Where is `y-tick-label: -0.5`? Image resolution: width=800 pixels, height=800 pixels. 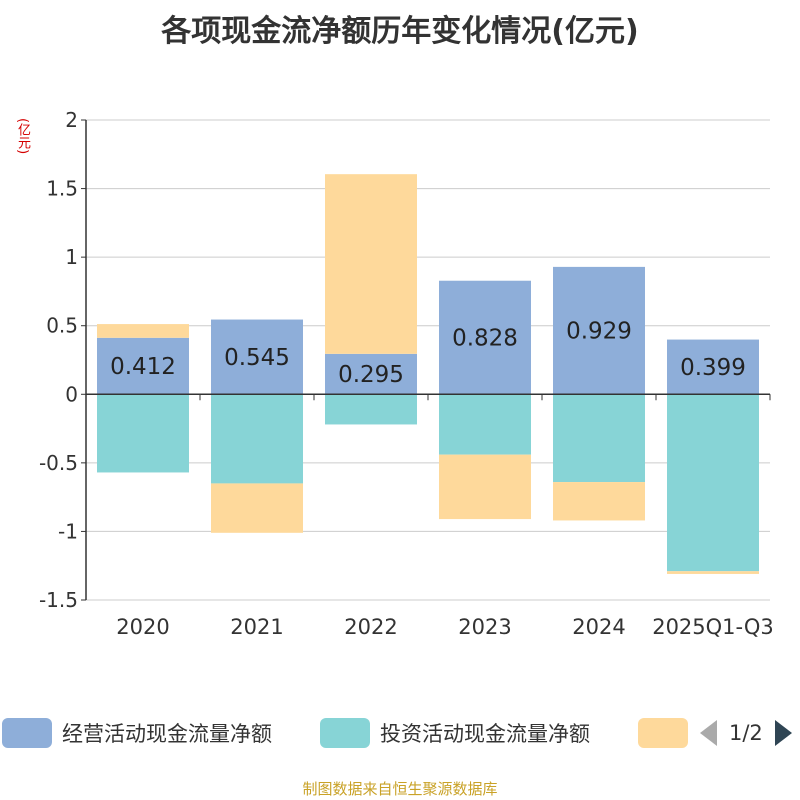
y-tick-label: -0.5 is located at coordinates (58, 463).